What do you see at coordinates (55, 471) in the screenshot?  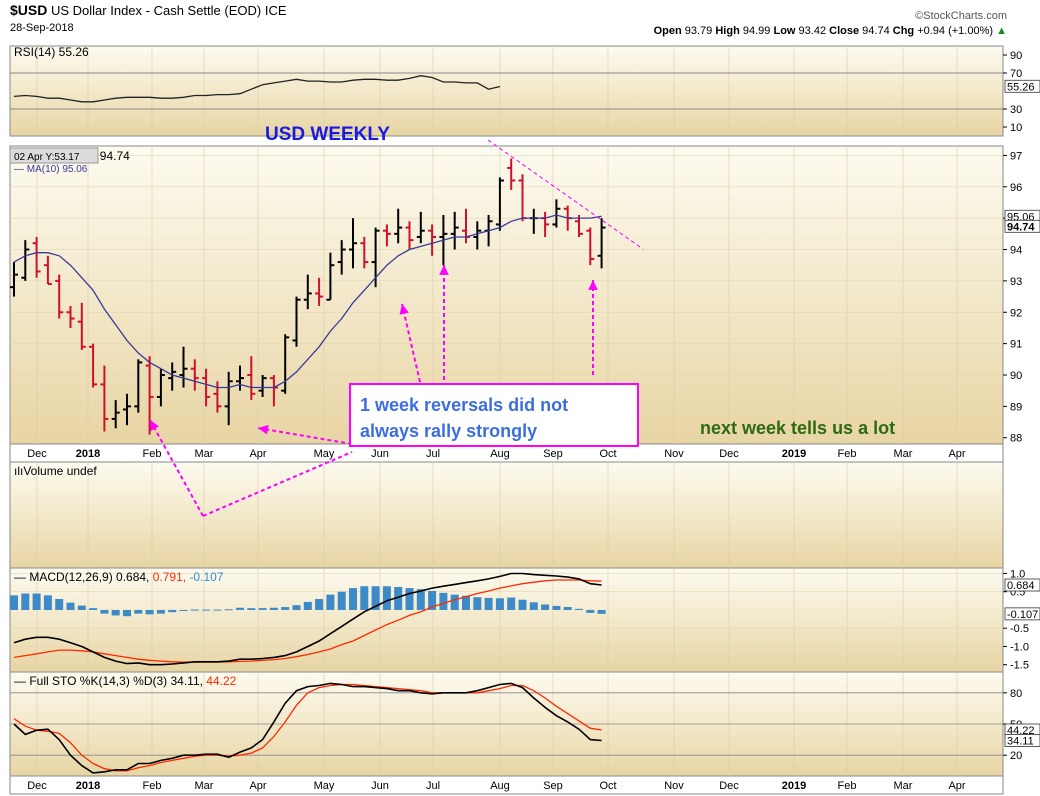 I see `volume-legend: ılıVolume undef` at bounding box center [55, 471].